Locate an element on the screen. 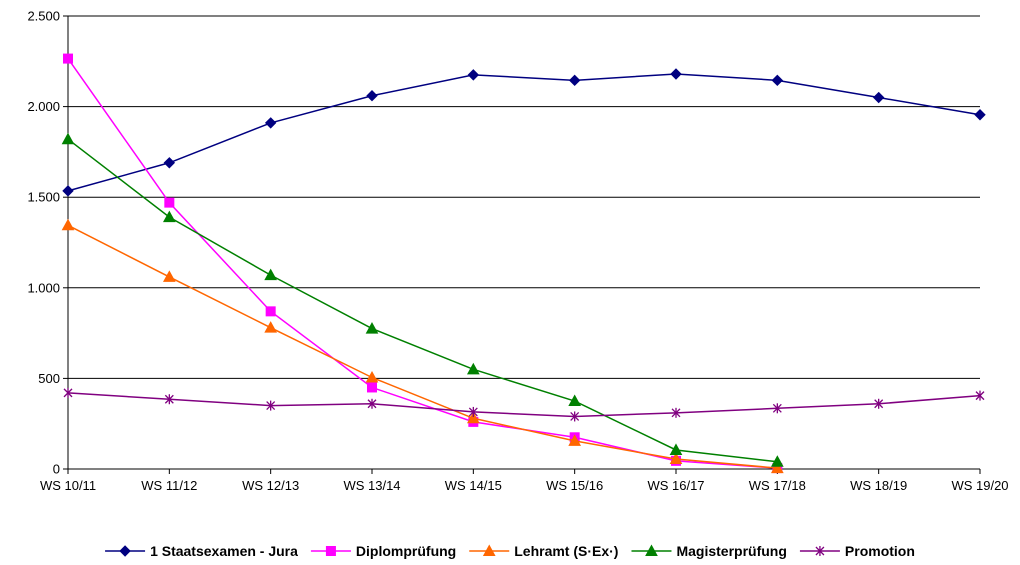 The image size is (1020, 565). y-tick-label: 0 is located at coordinates (56, 469).